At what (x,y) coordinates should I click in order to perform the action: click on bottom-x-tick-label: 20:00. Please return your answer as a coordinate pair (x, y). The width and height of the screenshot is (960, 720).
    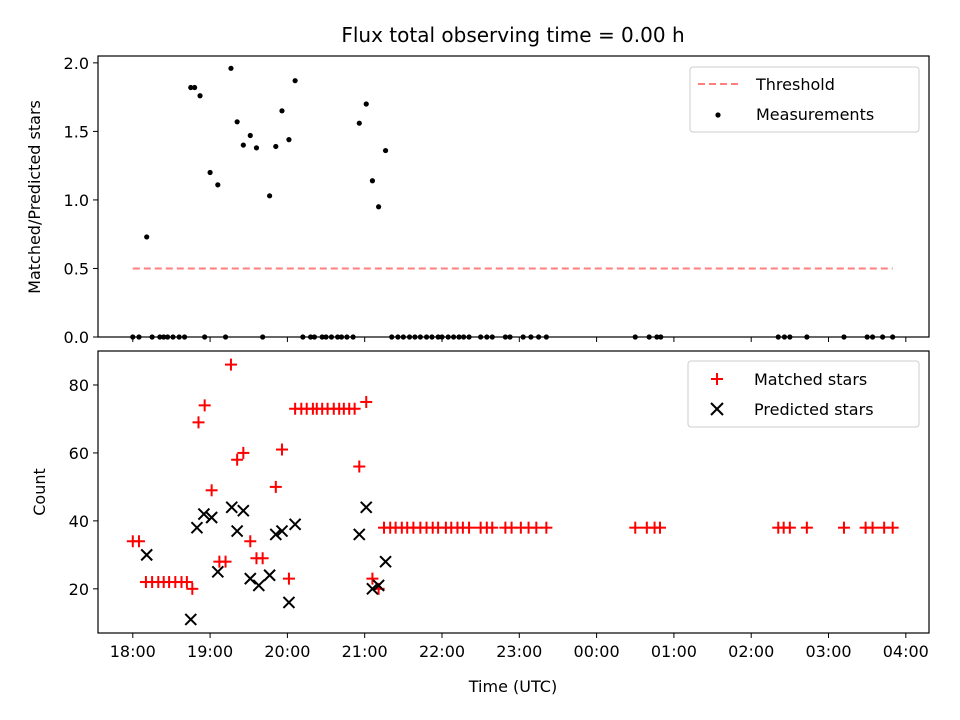
    Looking at the image, I should click on (287, 651).